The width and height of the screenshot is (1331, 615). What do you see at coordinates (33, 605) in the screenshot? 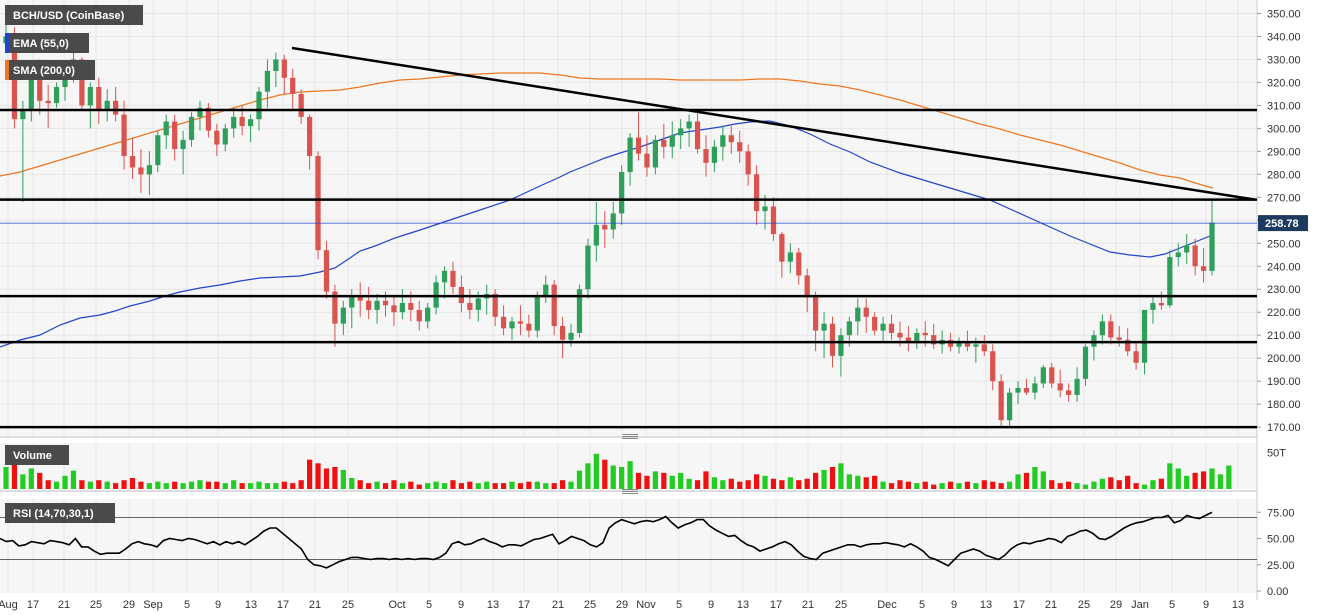
I see `time-tick-label: 17` at bounding box center [33, 605].